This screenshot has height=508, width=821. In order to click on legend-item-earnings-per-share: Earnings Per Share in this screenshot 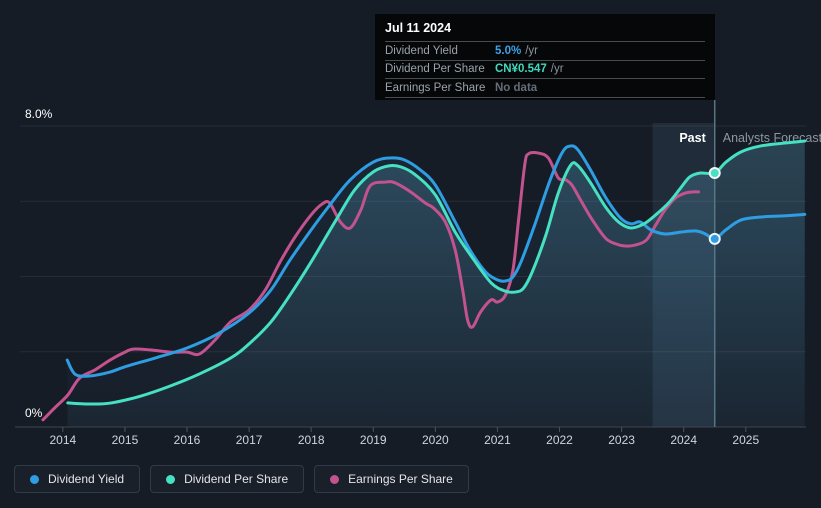, I will do `click(391, 479)`.